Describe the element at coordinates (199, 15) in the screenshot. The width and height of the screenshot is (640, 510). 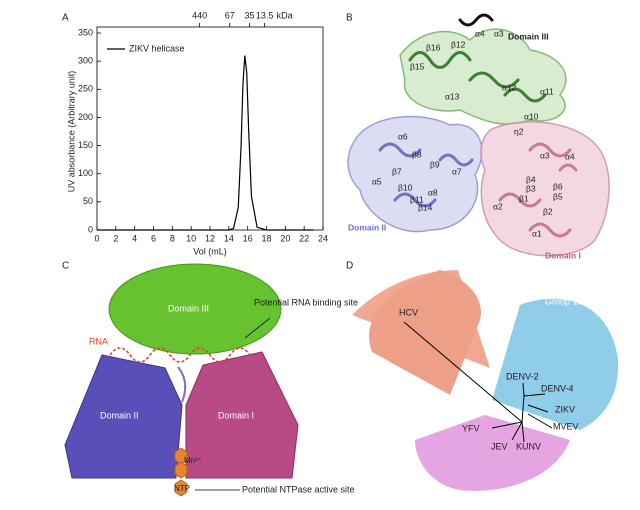
I see `x2-tick-label: 440` at that location.